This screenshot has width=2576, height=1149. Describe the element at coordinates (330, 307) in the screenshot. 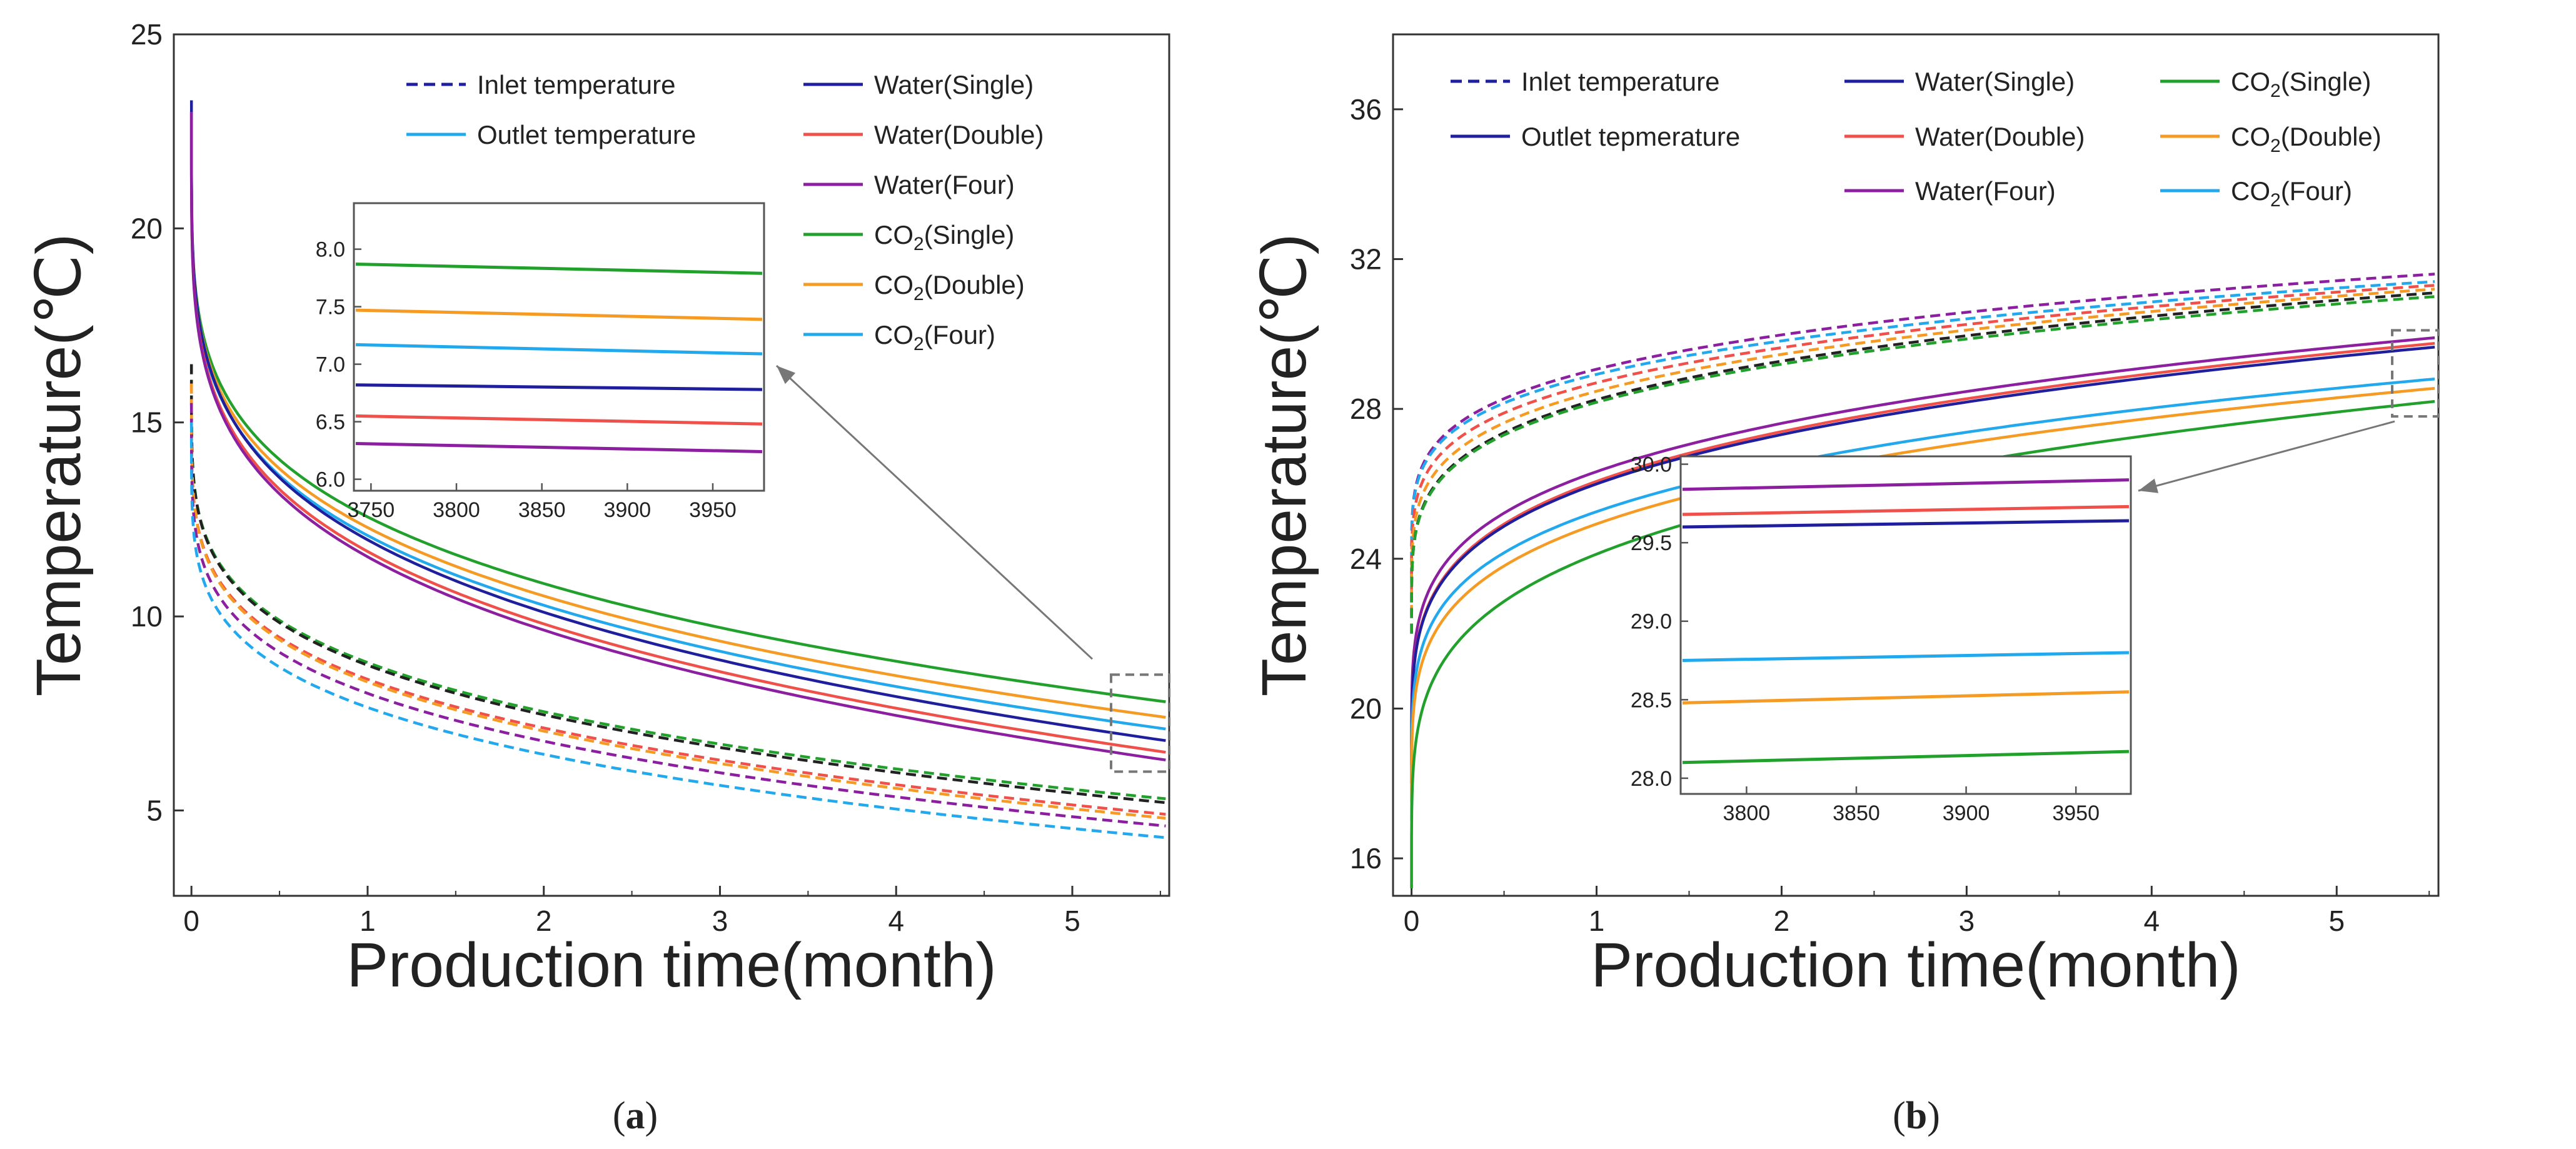

I see `inset-y-tick-label: 7.5` at that location.